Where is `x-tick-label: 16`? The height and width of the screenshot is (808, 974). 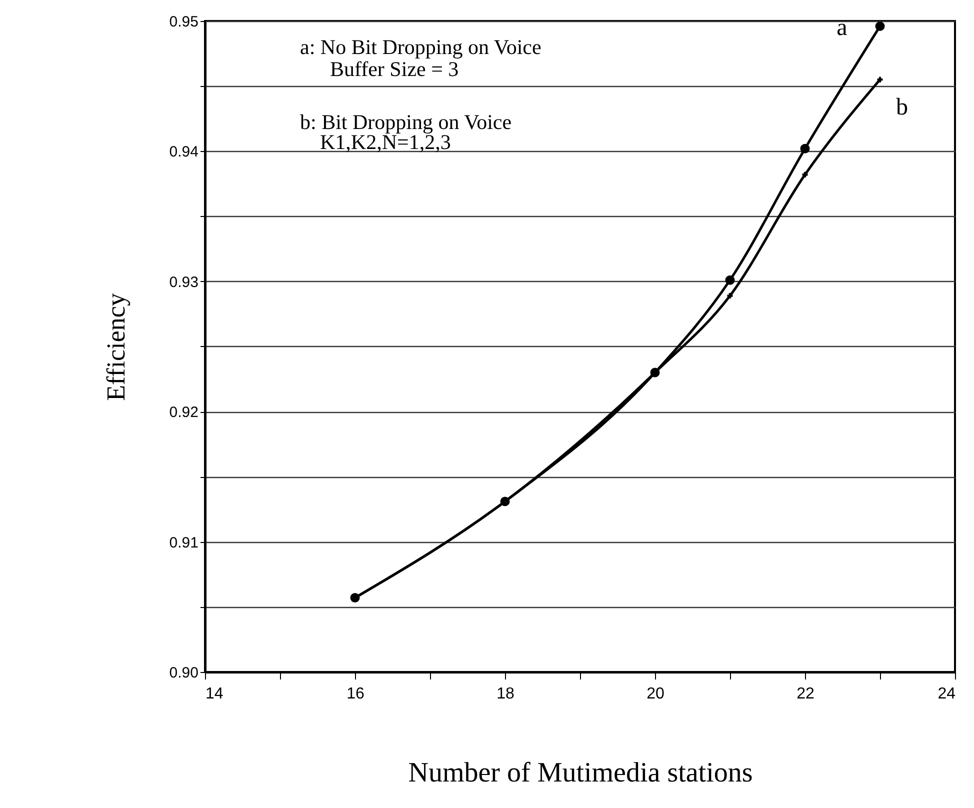
x-tick-label: 16 is located at coordinates (355, 694).